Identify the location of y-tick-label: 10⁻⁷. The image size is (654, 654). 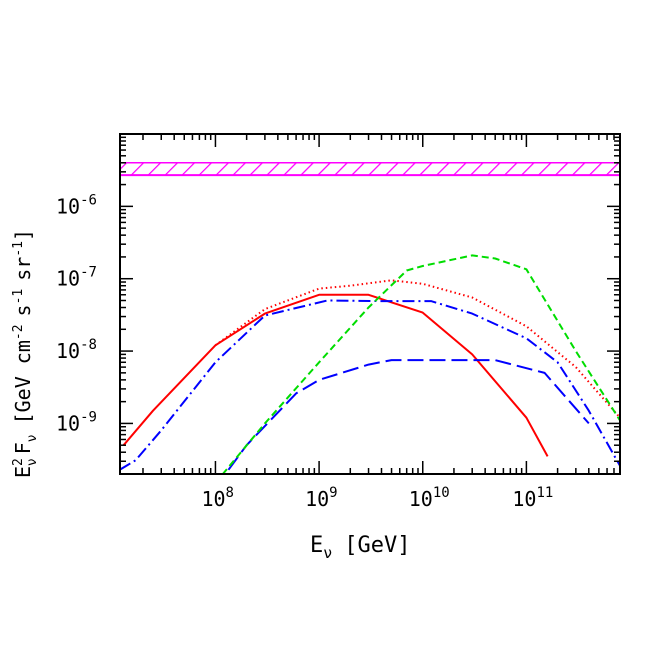
(76, 278).